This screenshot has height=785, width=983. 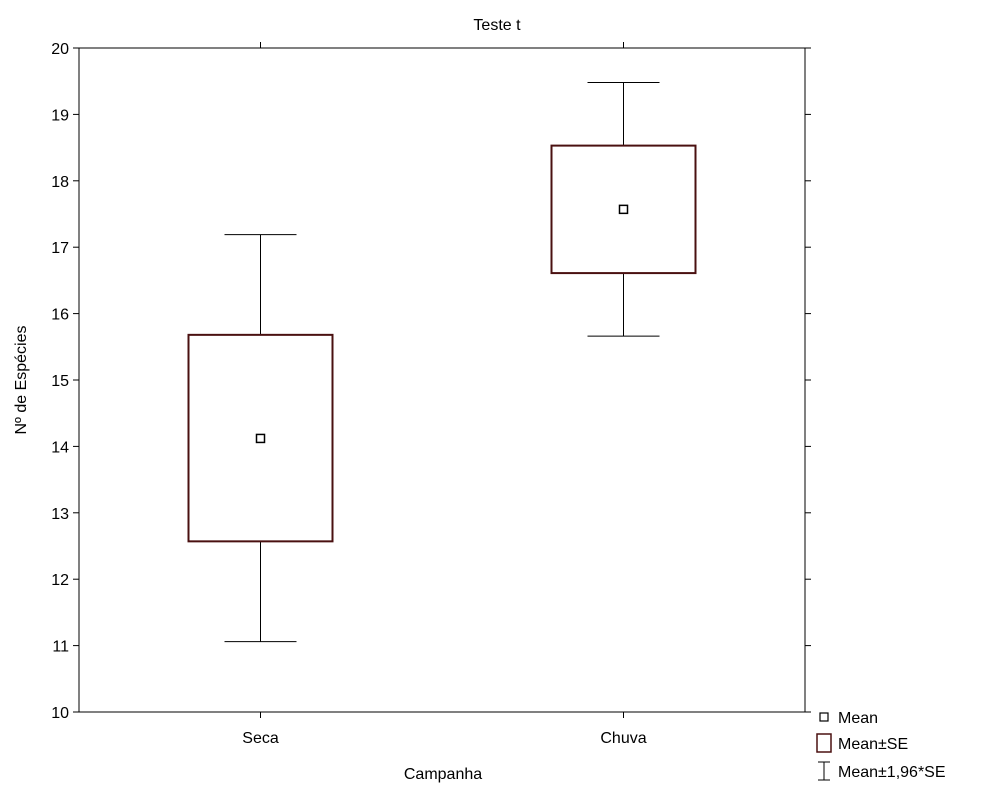 What do you see at coordinates (60, 514) in the screenshot?
I see `y-tick-label: 13` at bounding box center [60, 514].